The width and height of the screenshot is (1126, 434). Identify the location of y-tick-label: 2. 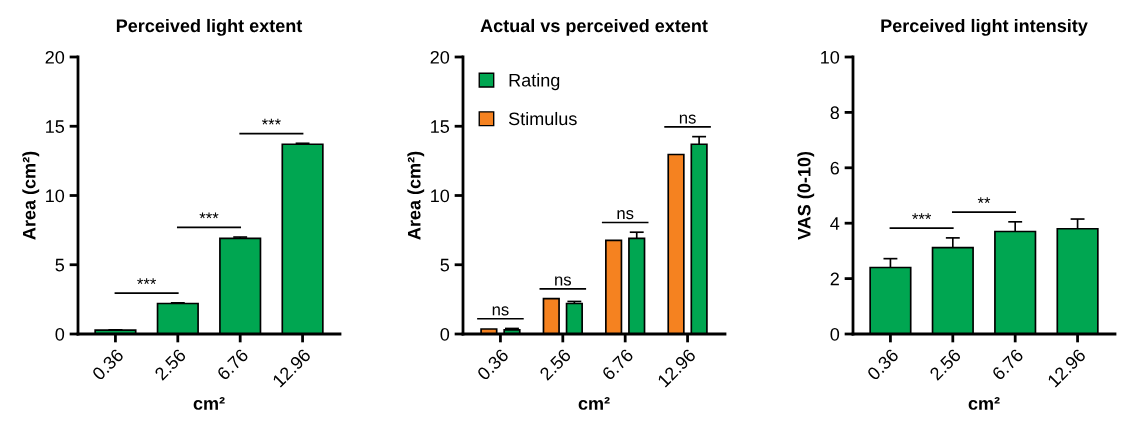
(834, 279).